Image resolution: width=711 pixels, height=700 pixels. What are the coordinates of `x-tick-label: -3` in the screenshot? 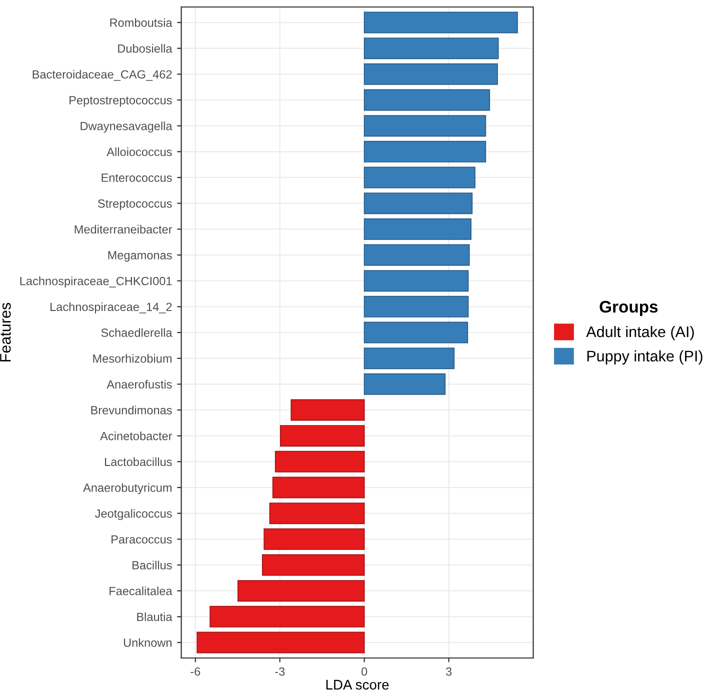 It's located at (280, 671).